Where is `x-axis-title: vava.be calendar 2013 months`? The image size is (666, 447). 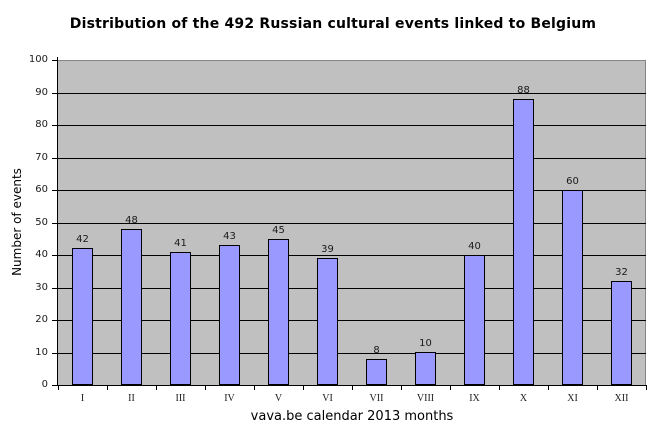
x-axis-title: vava.be calendar 2013 months is located at coordinates (352, 416).